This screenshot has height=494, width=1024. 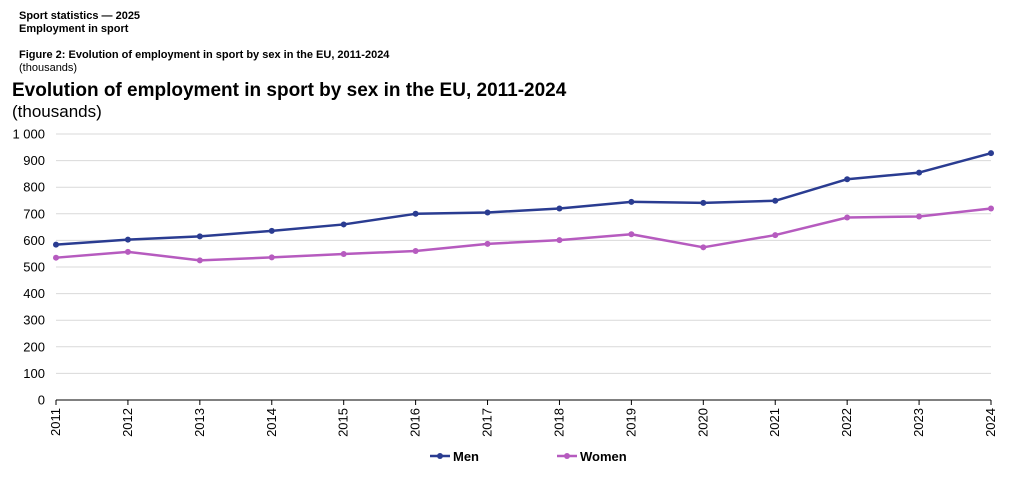 What do you see at coordinates (271, 422) in the screenshot?
I see `x-tick-label: 2014` at bounding box center [271, 422].